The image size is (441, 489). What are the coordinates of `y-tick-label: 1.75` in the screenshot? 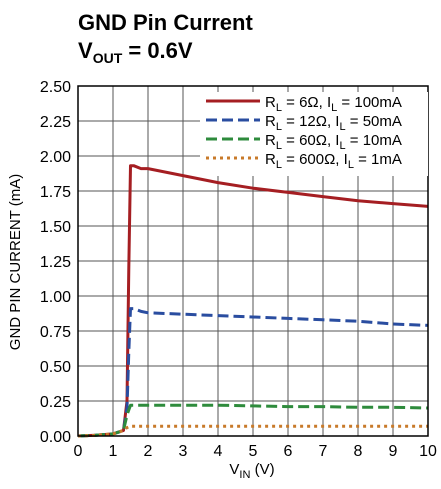 It's located at (55, 192).